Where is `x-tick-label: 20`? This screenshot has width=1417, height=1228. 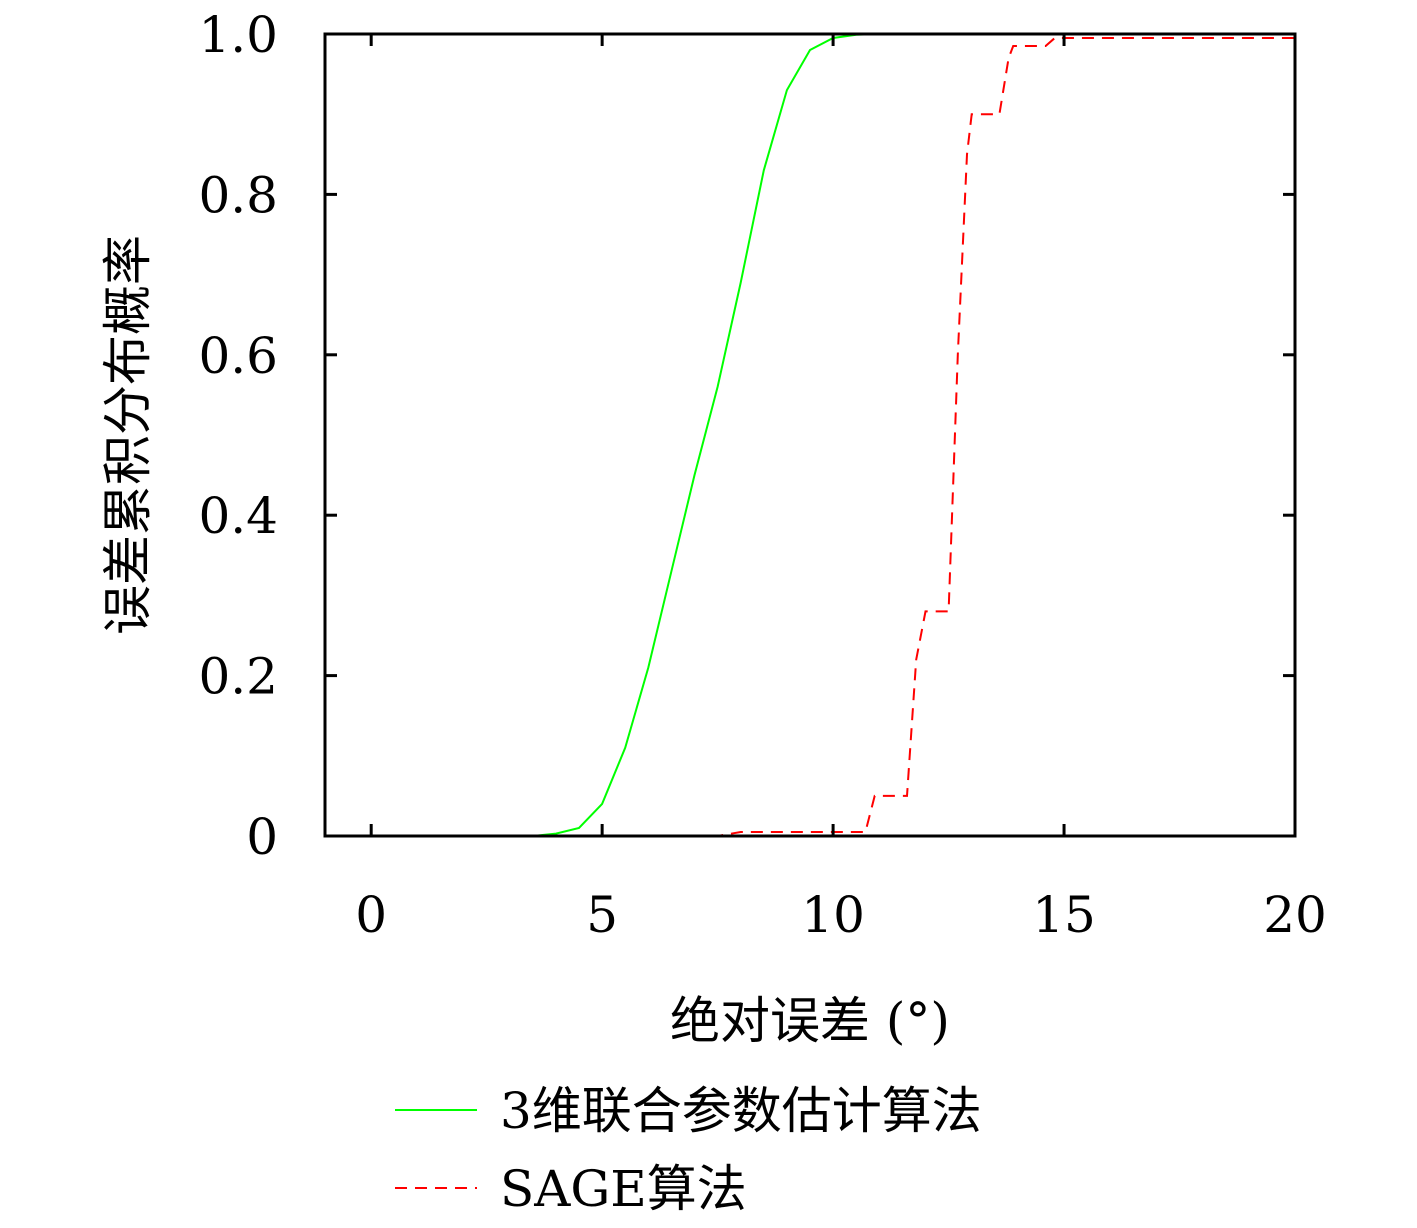 x-tick-label: 20 is located at coordinates (1295, 915).